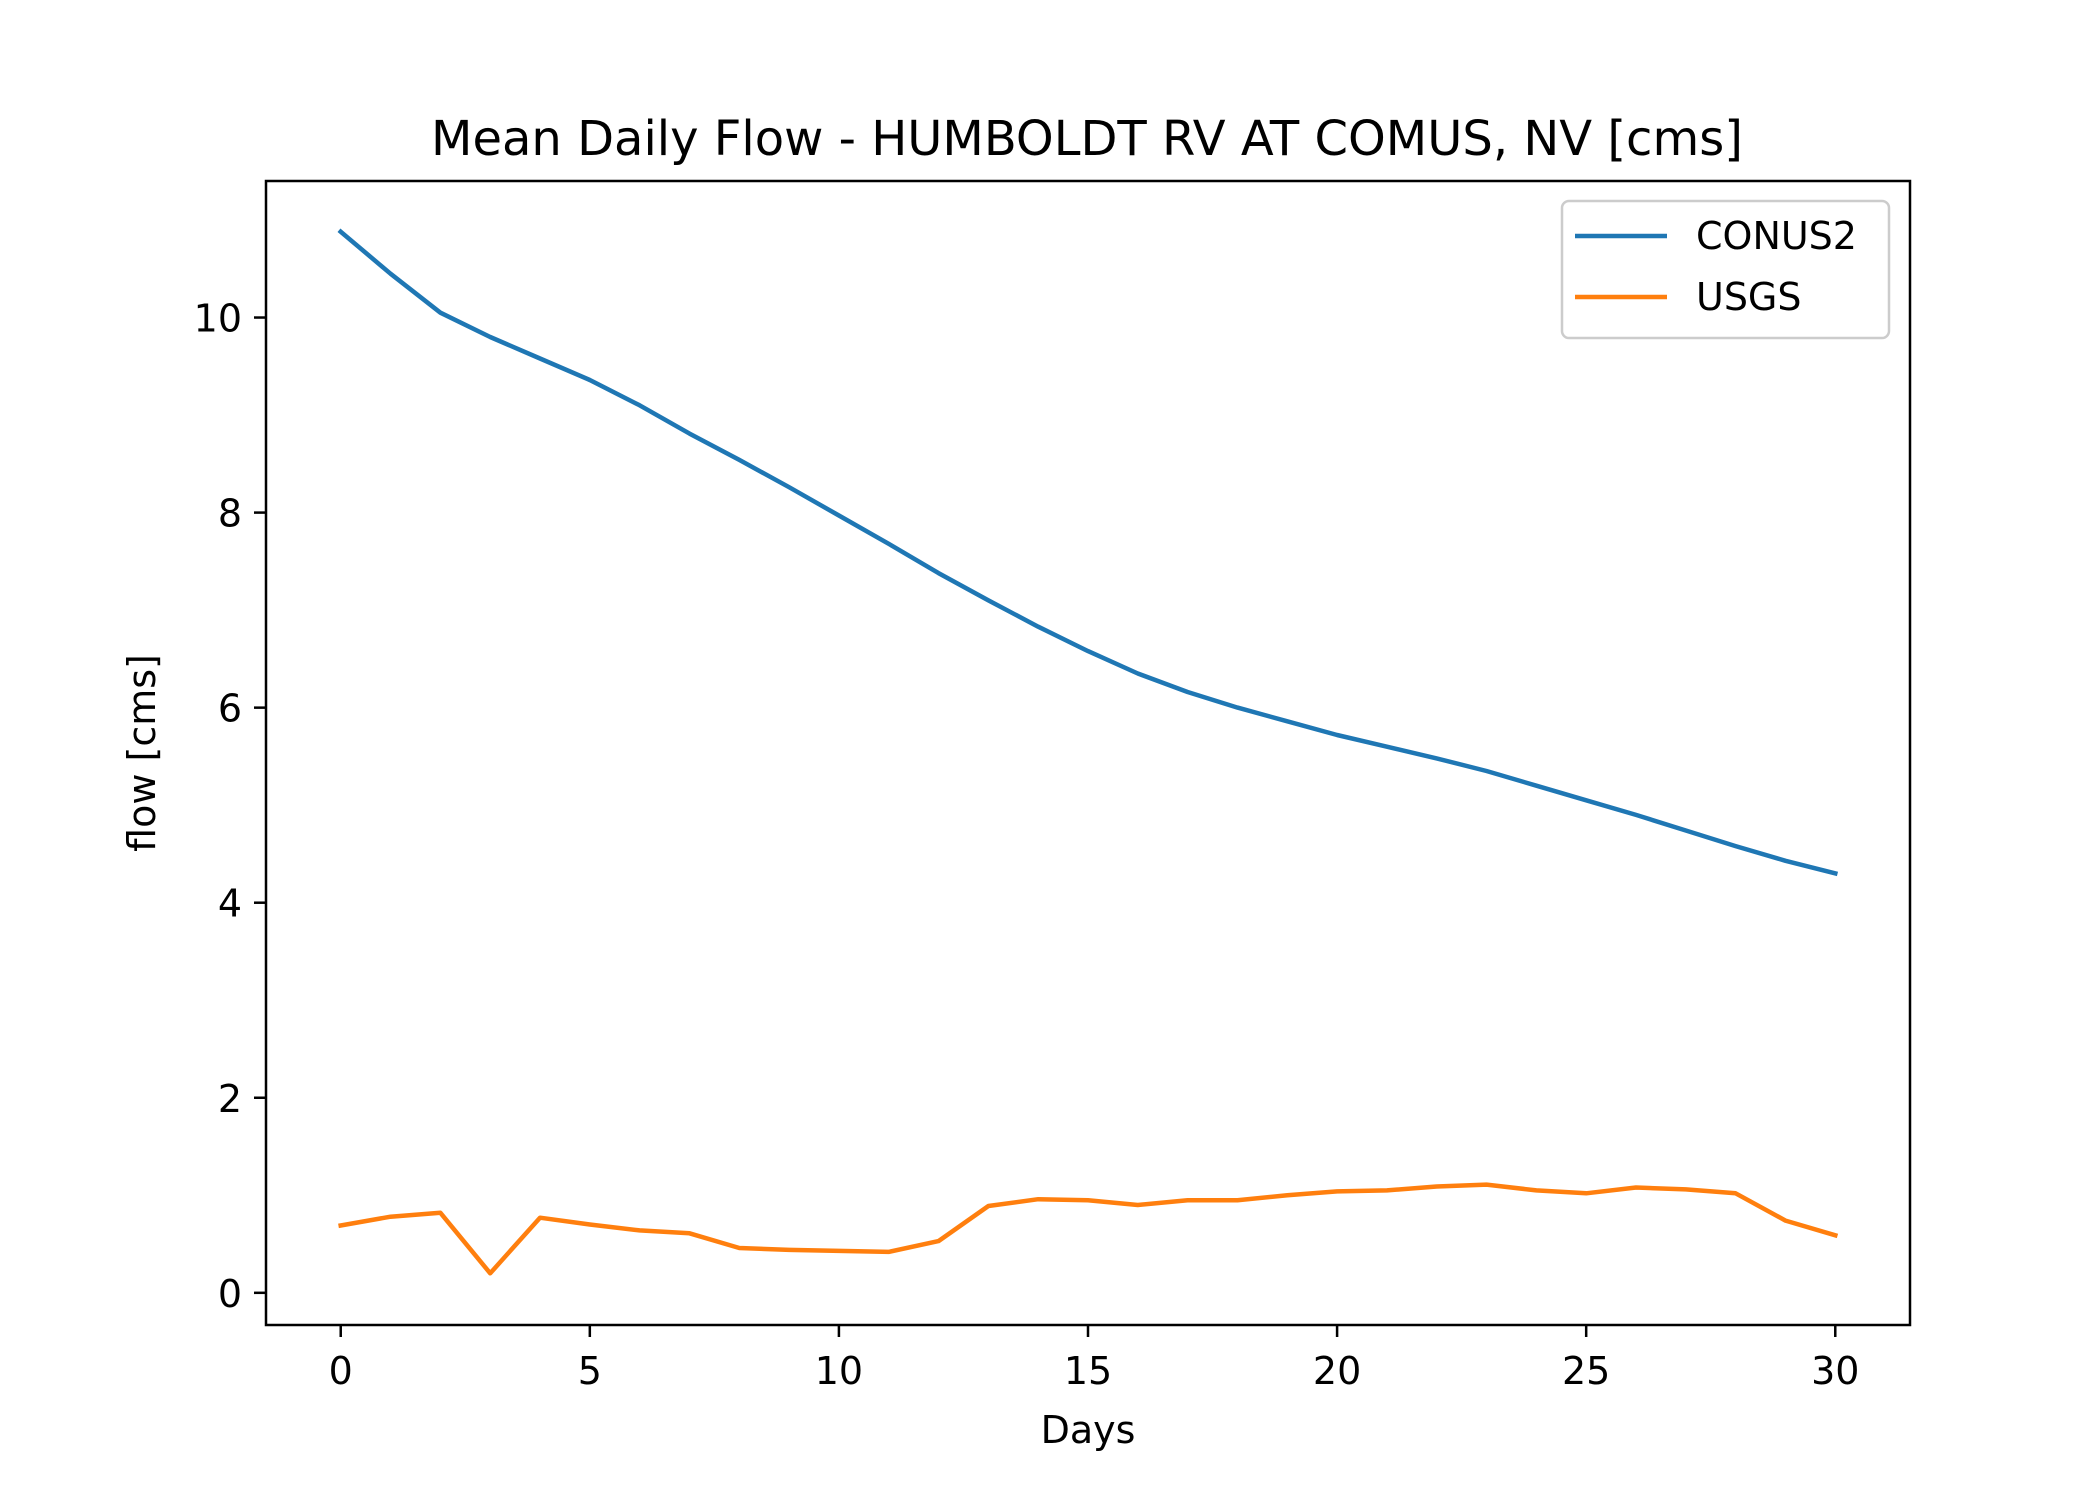 This screenshot has width=2100, height=1500. What do you see at coordinates (230, 709) in the screenshot?
I see `y-tick-label-6: 6` at bounding box center [230, 709].